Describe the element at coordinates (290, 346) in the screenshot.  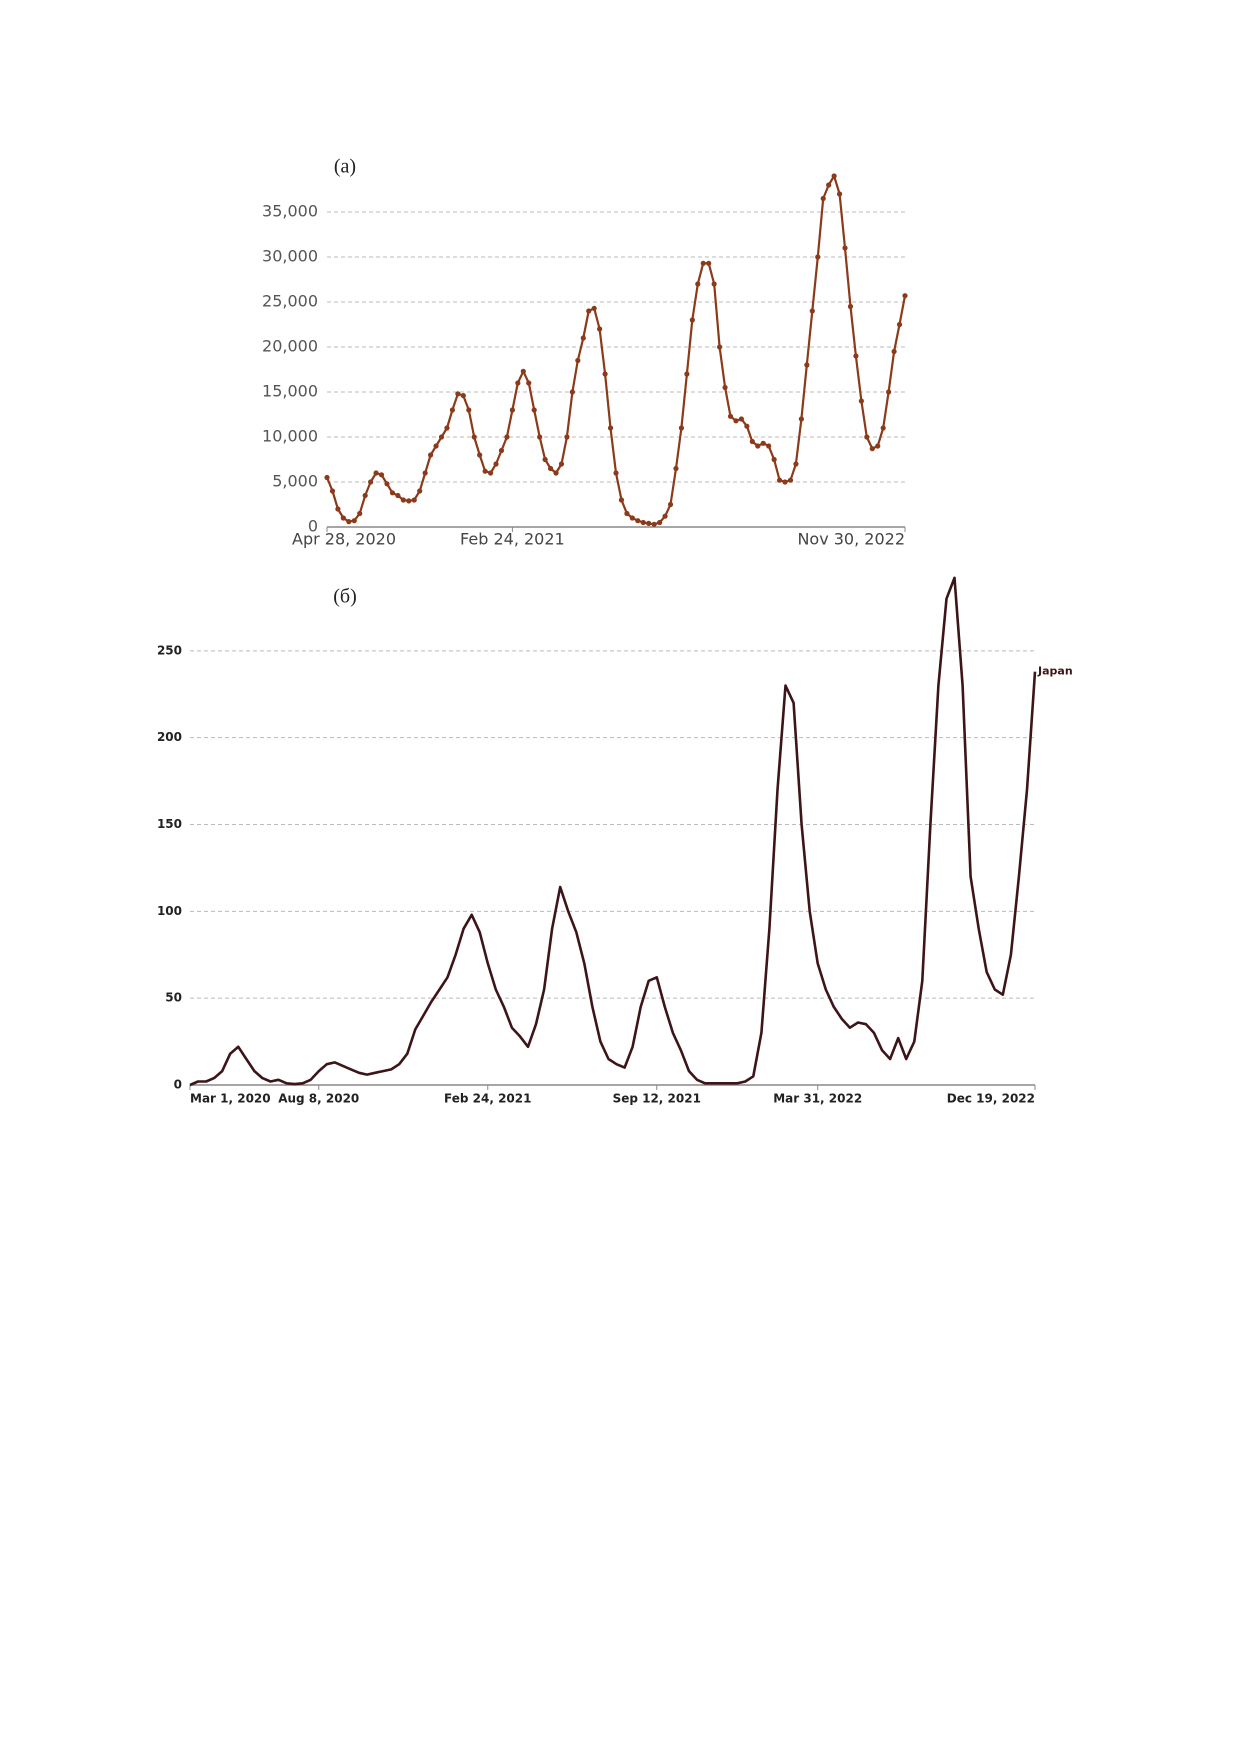
I see `y-tick-label: 20,000` at that location.